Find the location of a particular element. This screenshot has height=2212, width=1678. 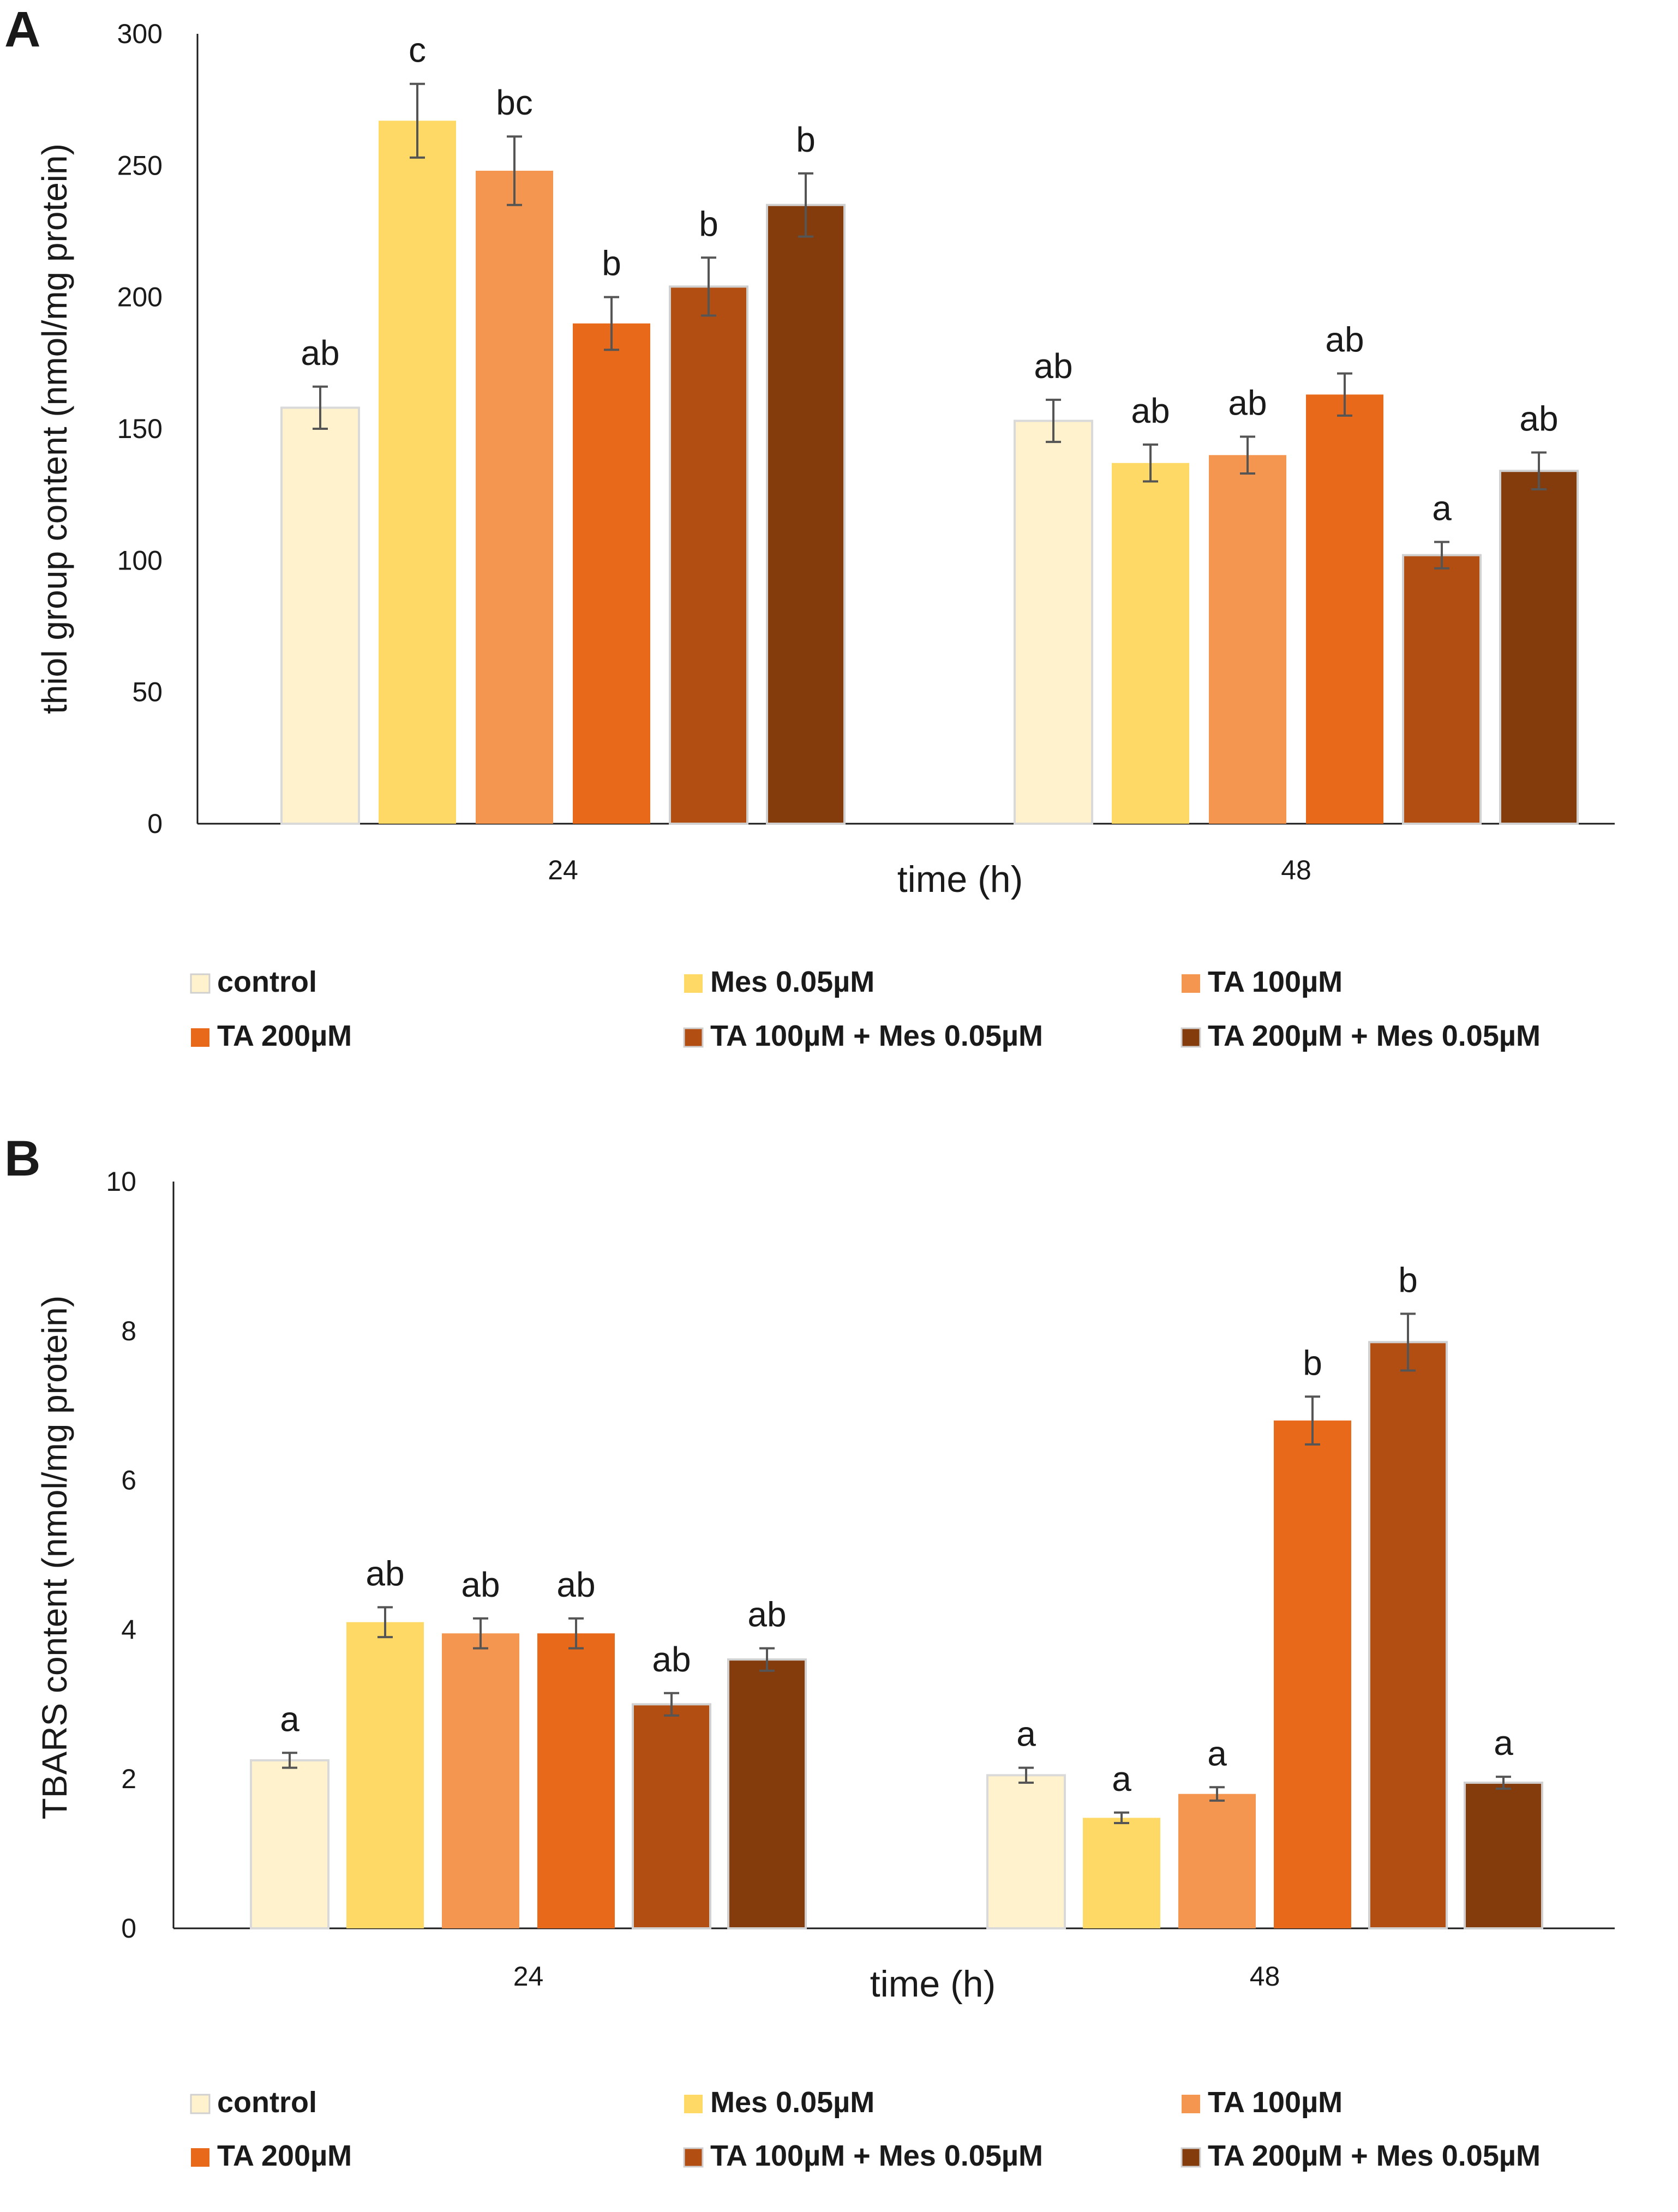

bar-a-48h-s3 is located at coordinates (1247, 639).